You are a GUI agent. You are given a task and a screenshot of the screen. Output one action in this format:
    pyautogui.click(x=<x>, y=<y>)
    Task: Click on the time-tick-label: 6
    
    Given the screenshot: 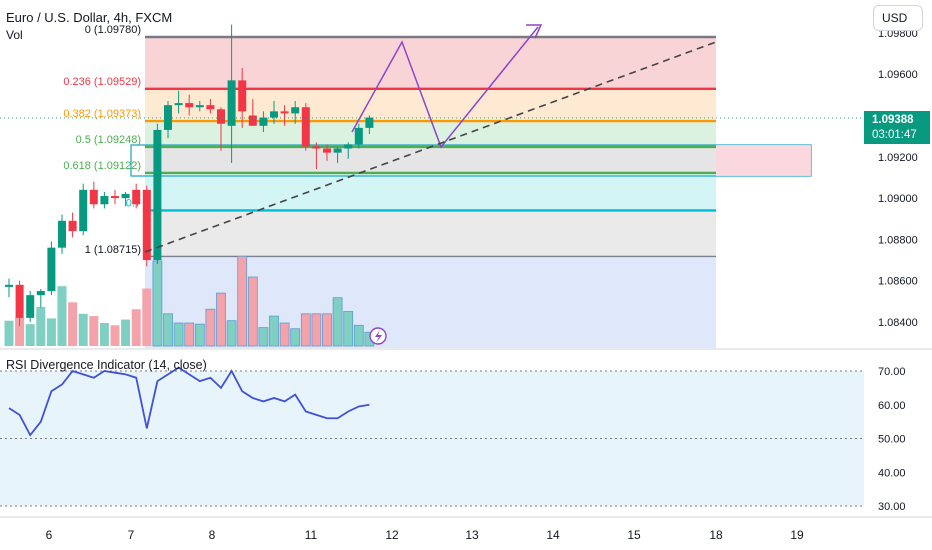 What is the action you would take?
    pyautogui.click(x=49, y=535)
    